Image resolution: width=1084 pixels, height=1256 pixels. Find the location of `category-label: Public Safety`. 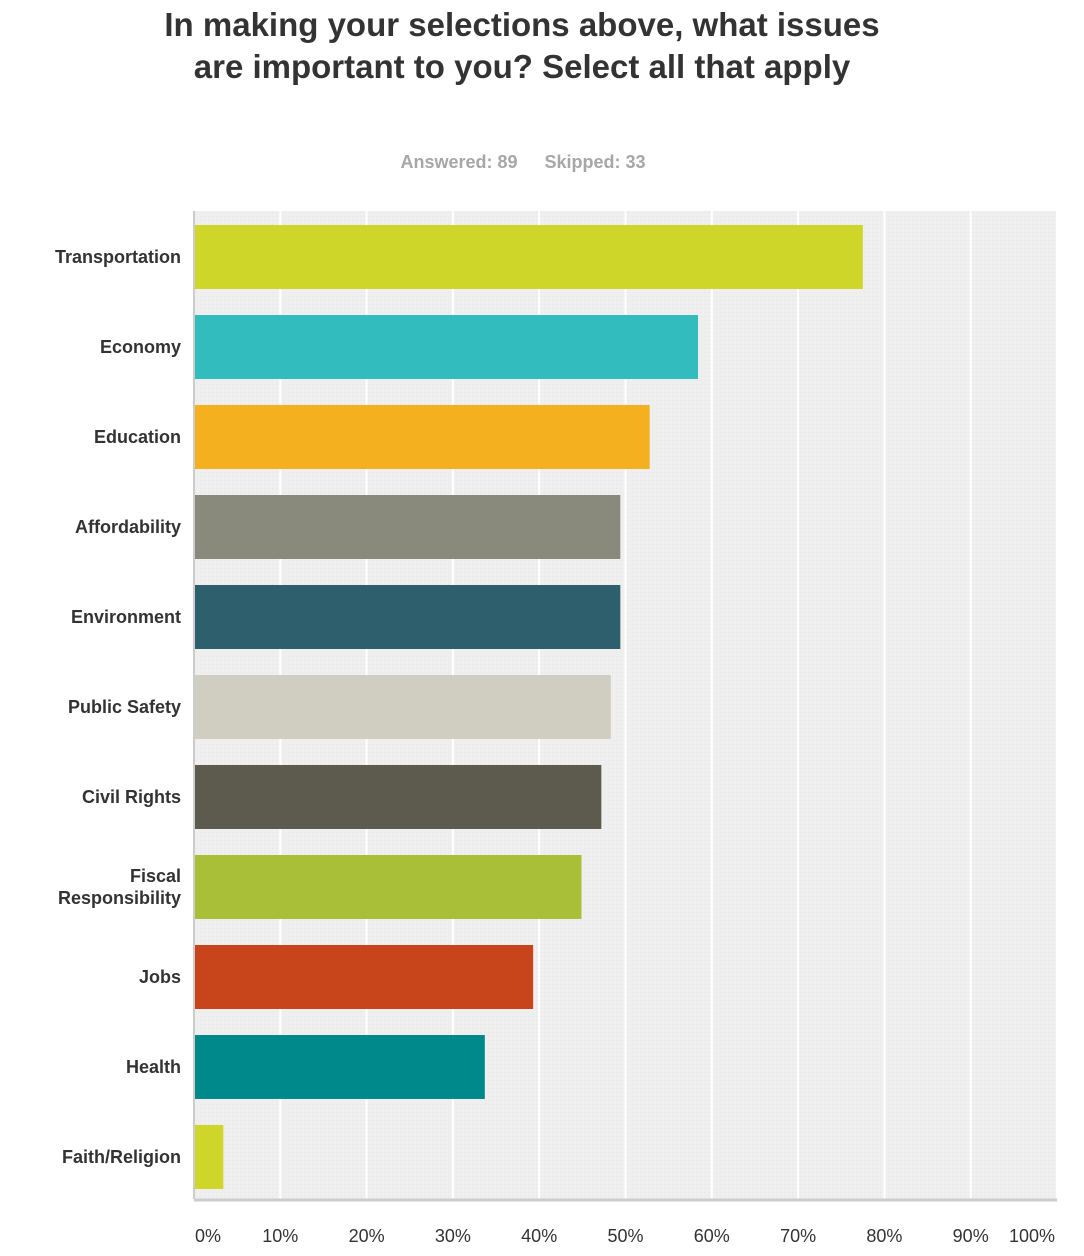

category-label: Public Safety is located at coordinates (124, 707).